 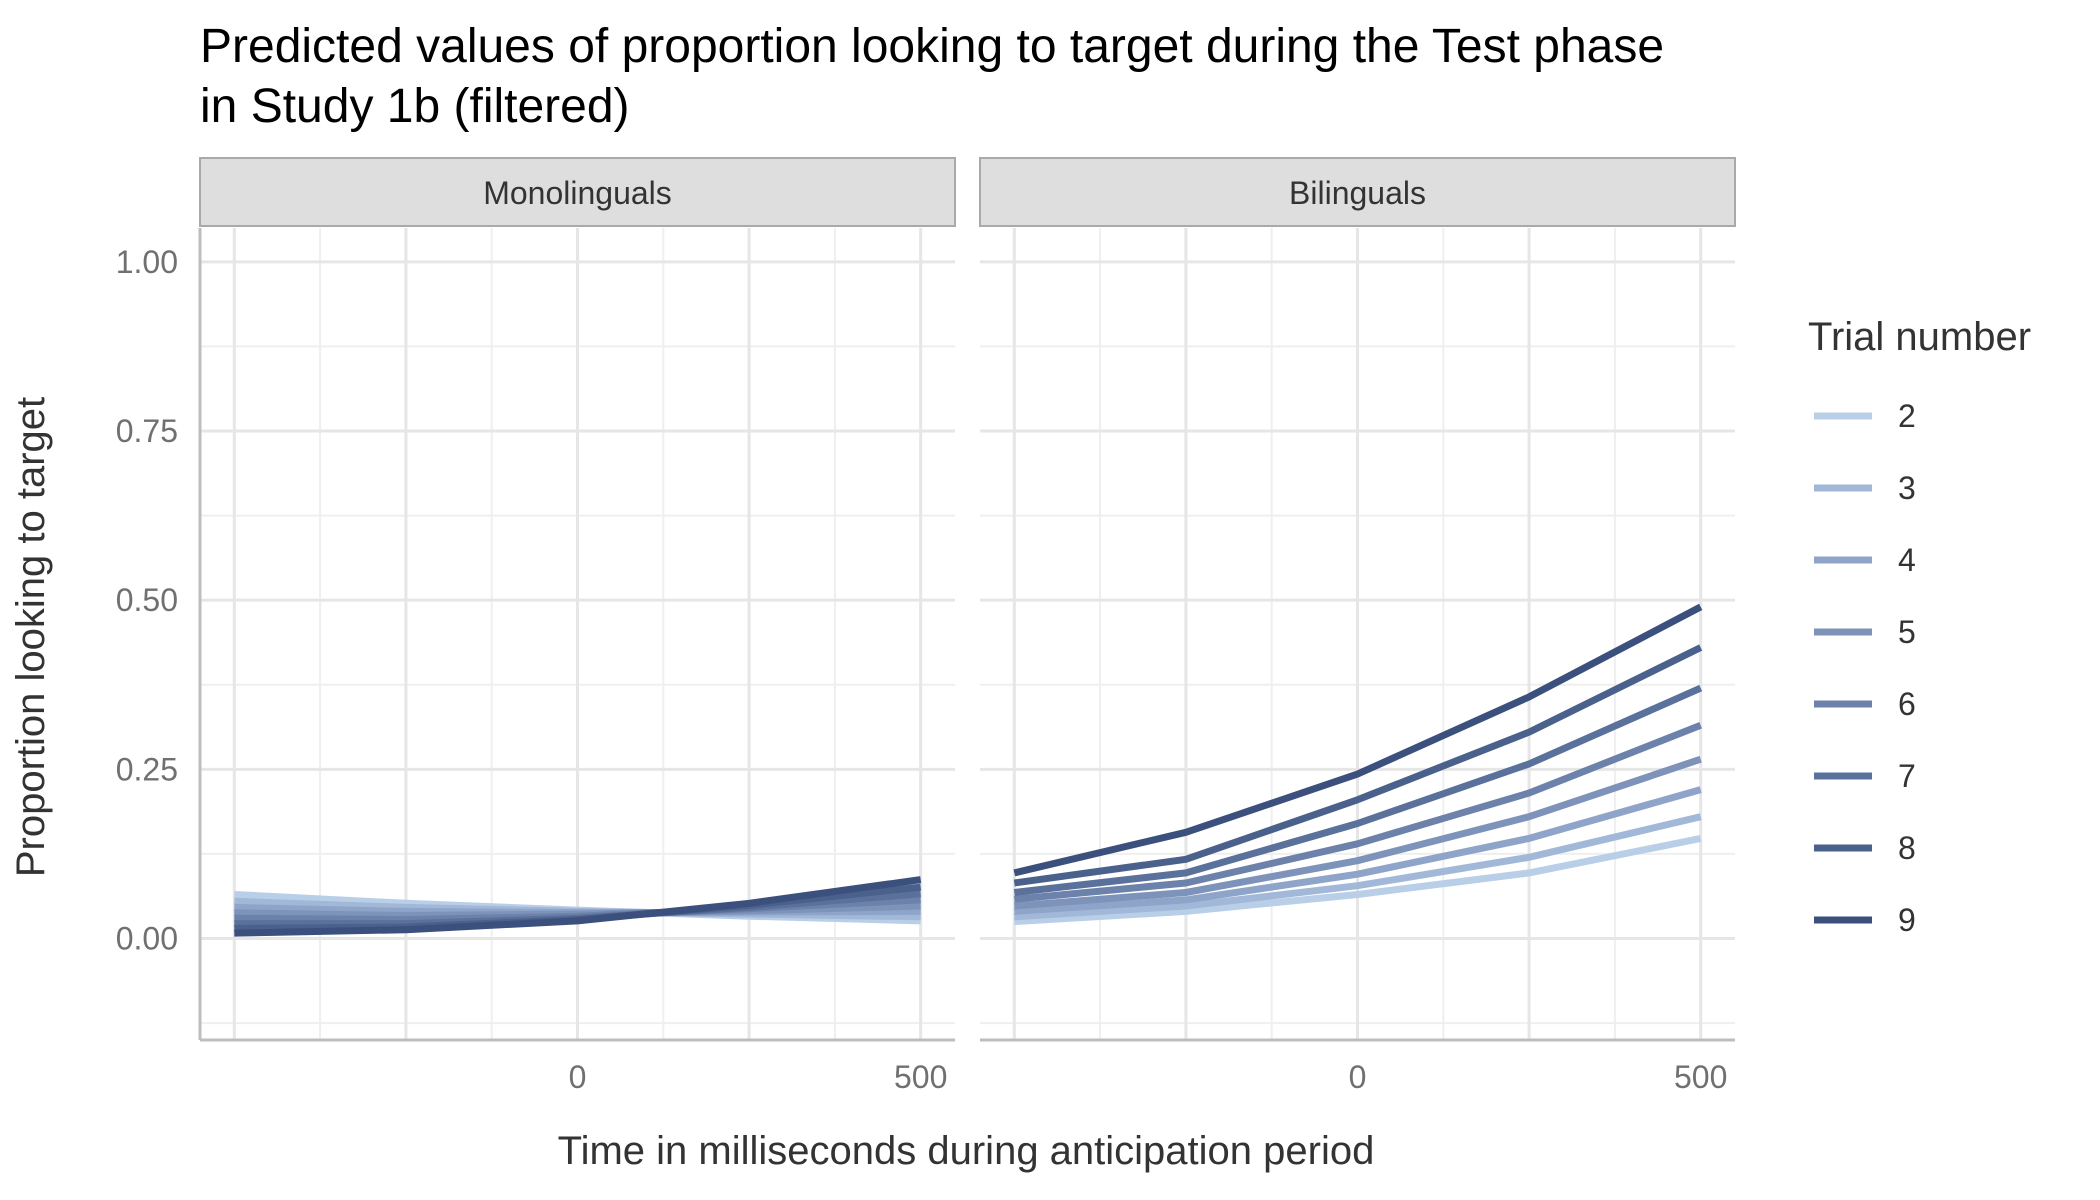 I want to click on legend-item: 6, so click(x=1865, y=704).